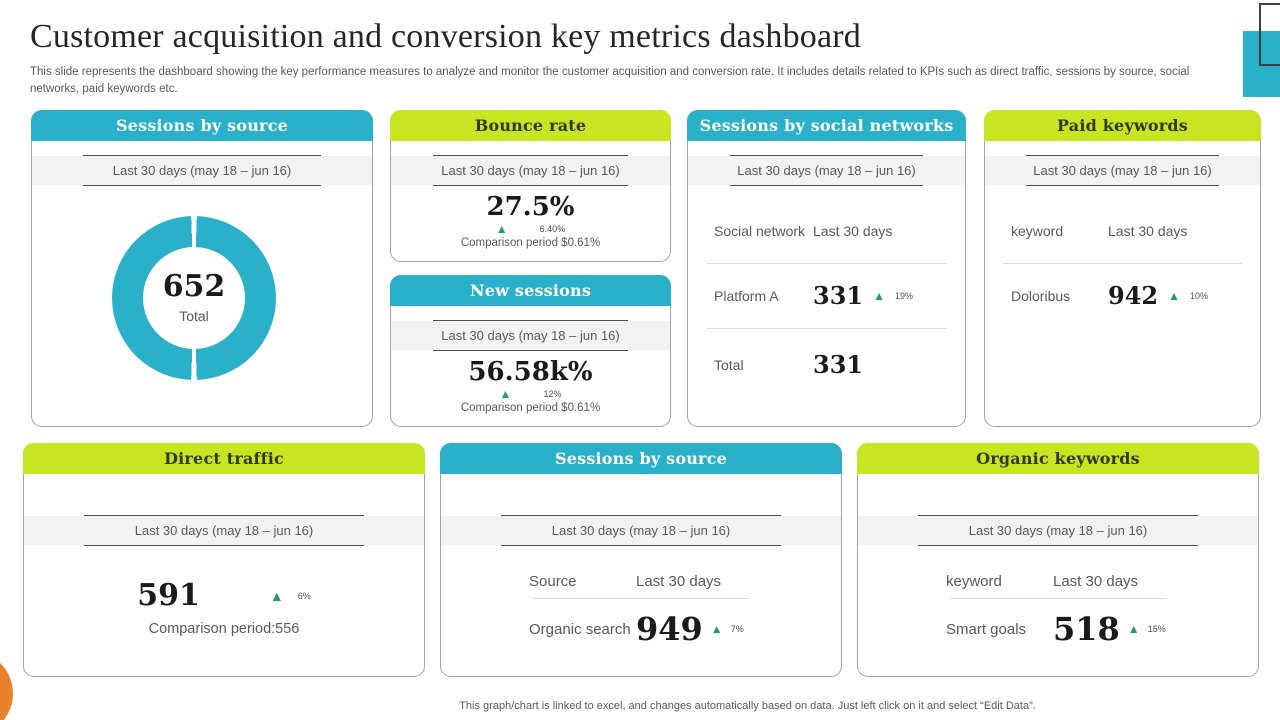 The width and height of the screenshot is (1280, 720). What do you see at coordinates (304, 596) in the screenshot?
I see `delta-percent: 6%` at bounding box center [304, 596].